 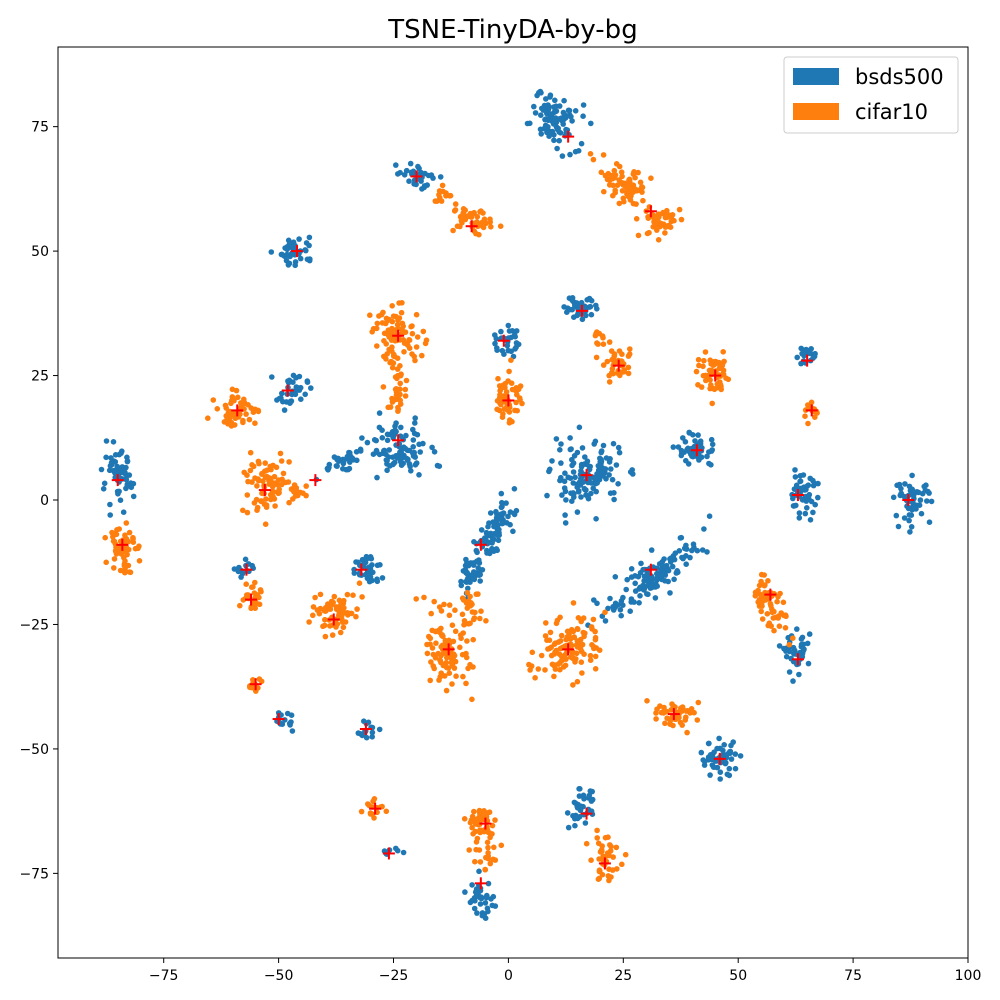 I want to click on x-tick-label-100: 100, so click(x=968, y=976).